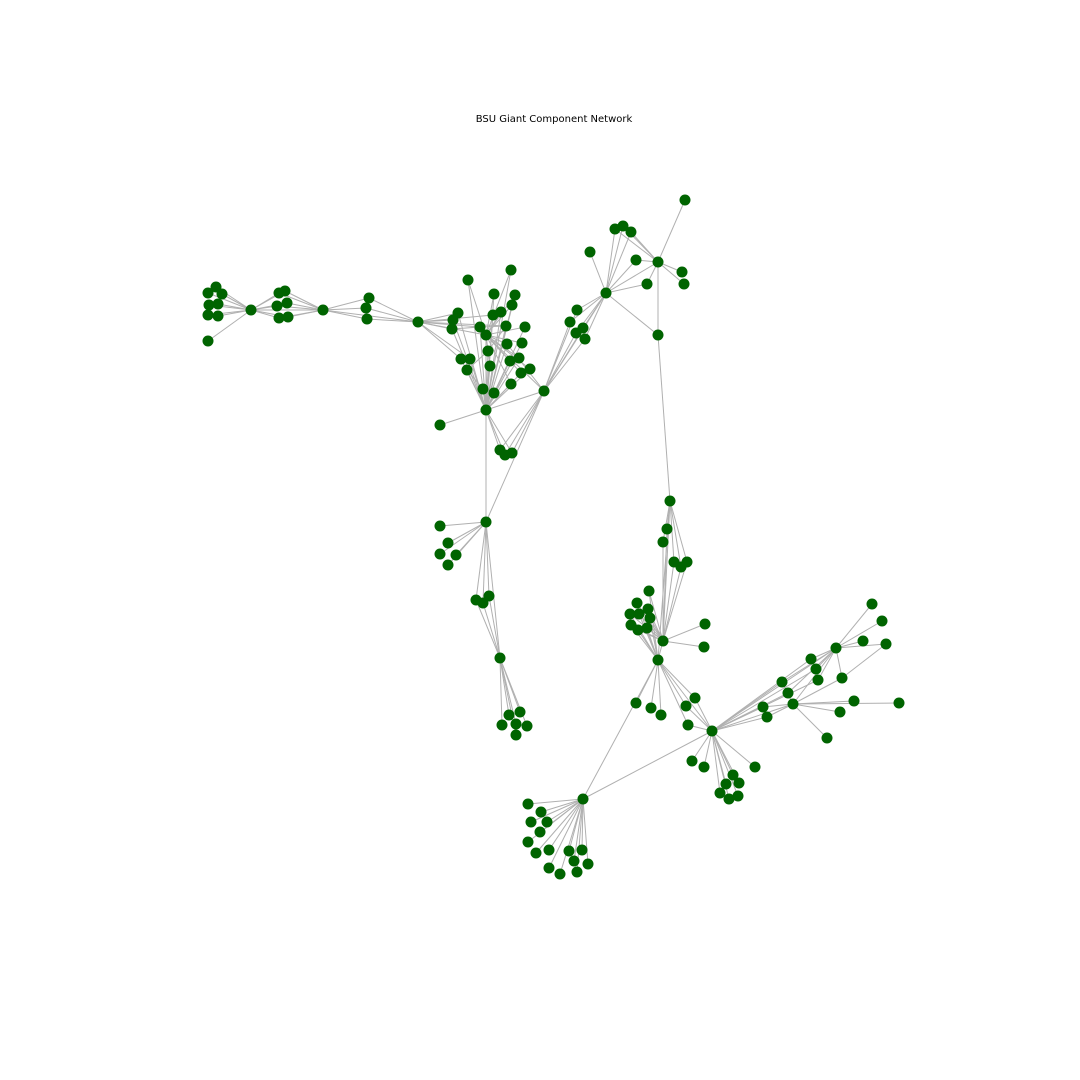  What do you see at coordinates (554, 119) in the screenshot?
I see `chart-title: BSU Giant Component Network` at bounding box center [554, 119].